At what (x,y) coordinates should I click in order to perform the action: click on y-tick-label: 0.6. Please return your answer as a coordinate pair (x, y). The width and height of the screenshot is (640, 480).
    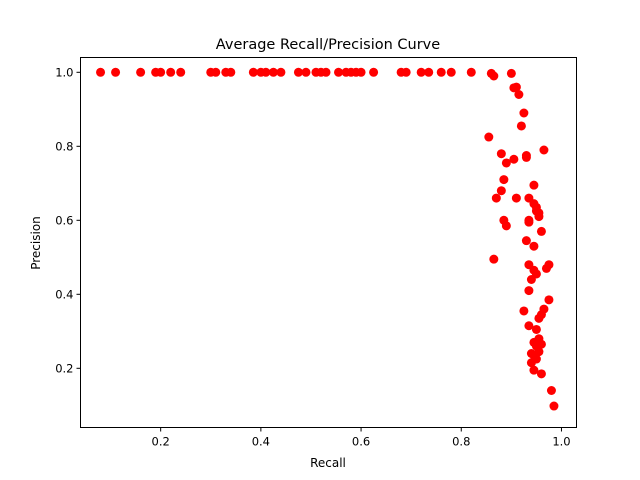
    Looking at the image, I should click on (64, 220).